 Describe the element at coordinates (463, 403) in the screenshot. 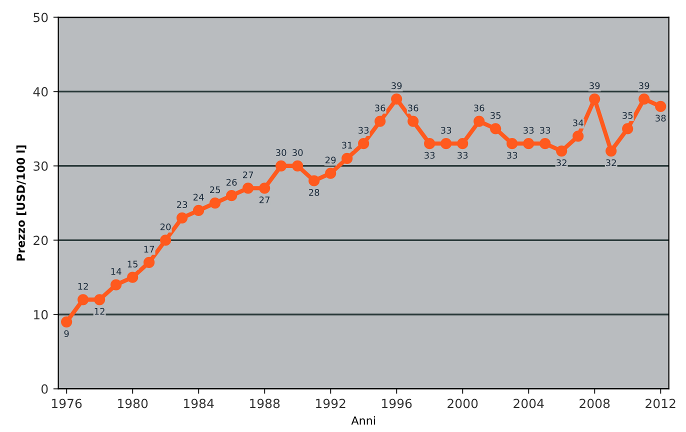

I see `x-tick-label: 2000` at that location.